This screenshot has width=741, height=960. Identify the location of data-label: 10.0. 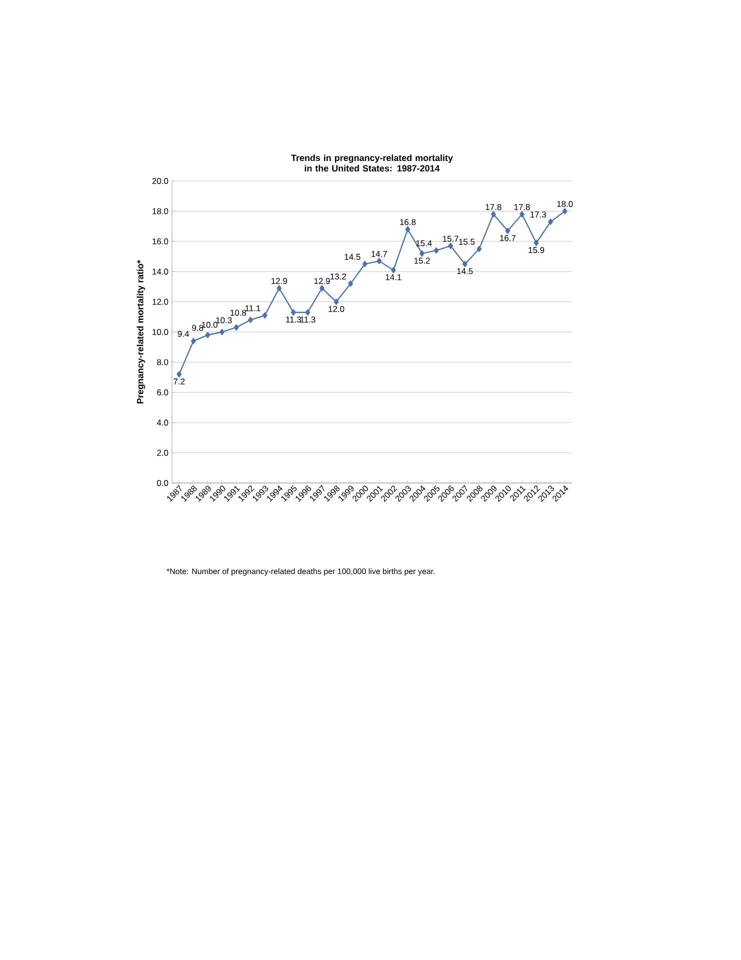
(210, 325).